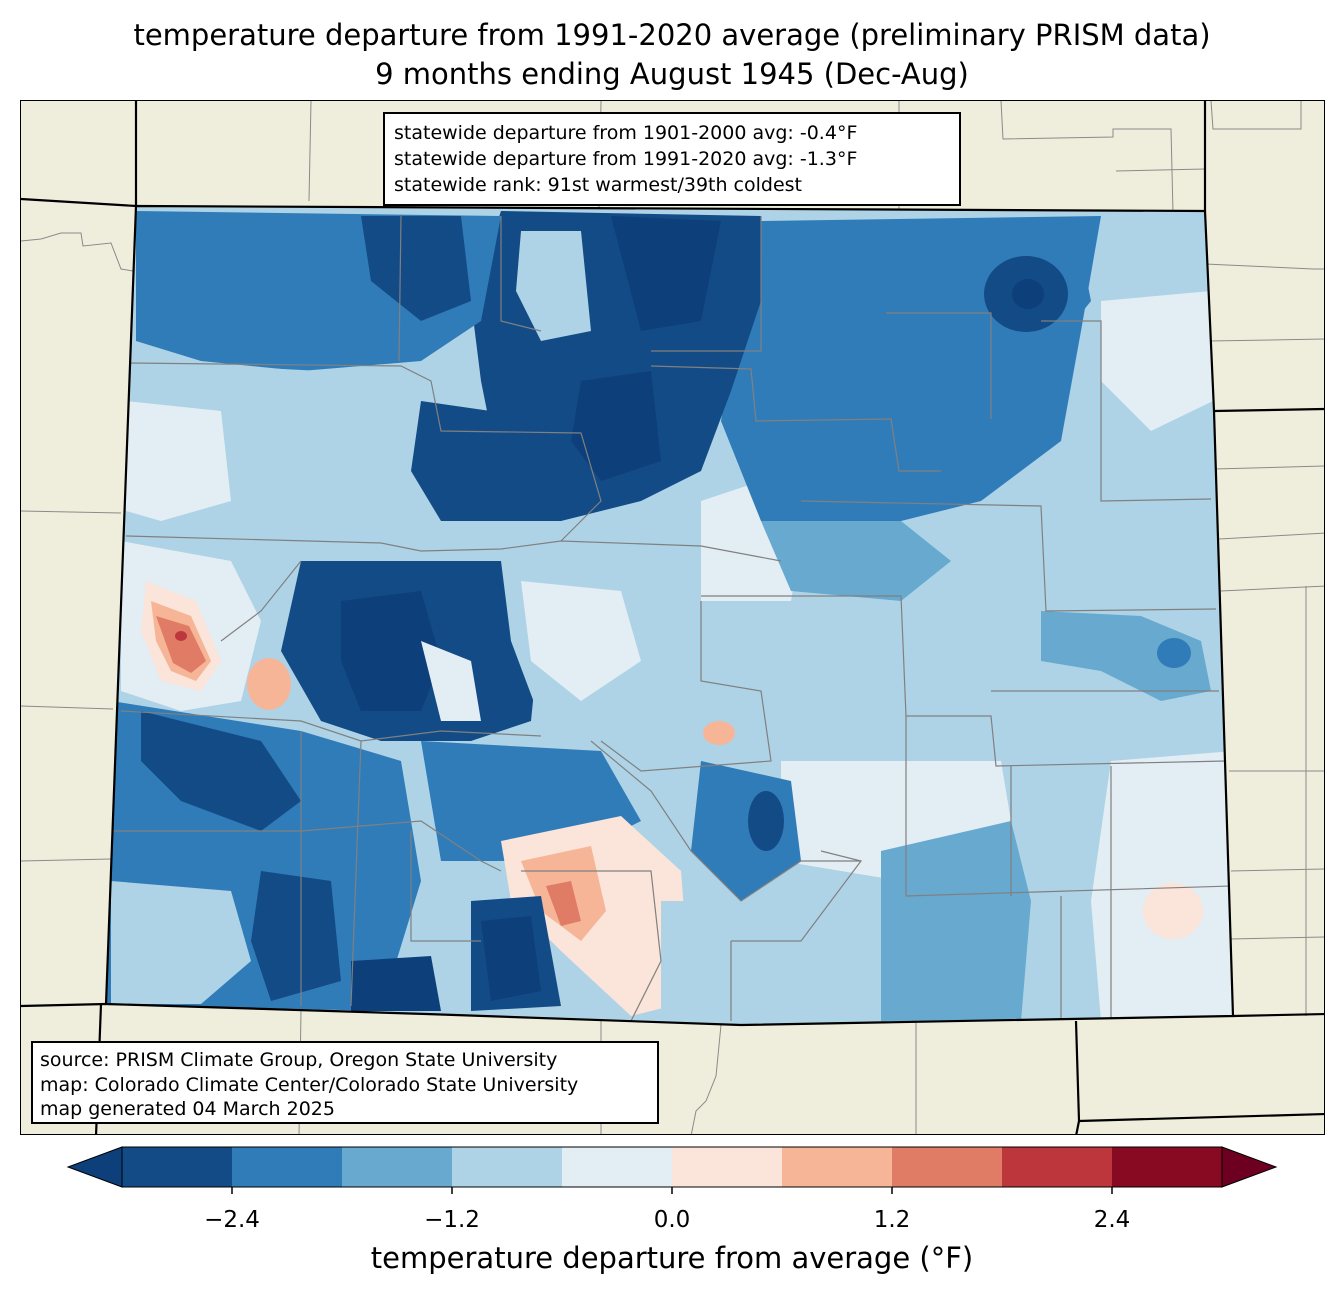  What do you see at coordinates (452, 1220) in the screenshot?
I see `colorbar-tick-label: −1.2` at bounding box center [452, 1220].